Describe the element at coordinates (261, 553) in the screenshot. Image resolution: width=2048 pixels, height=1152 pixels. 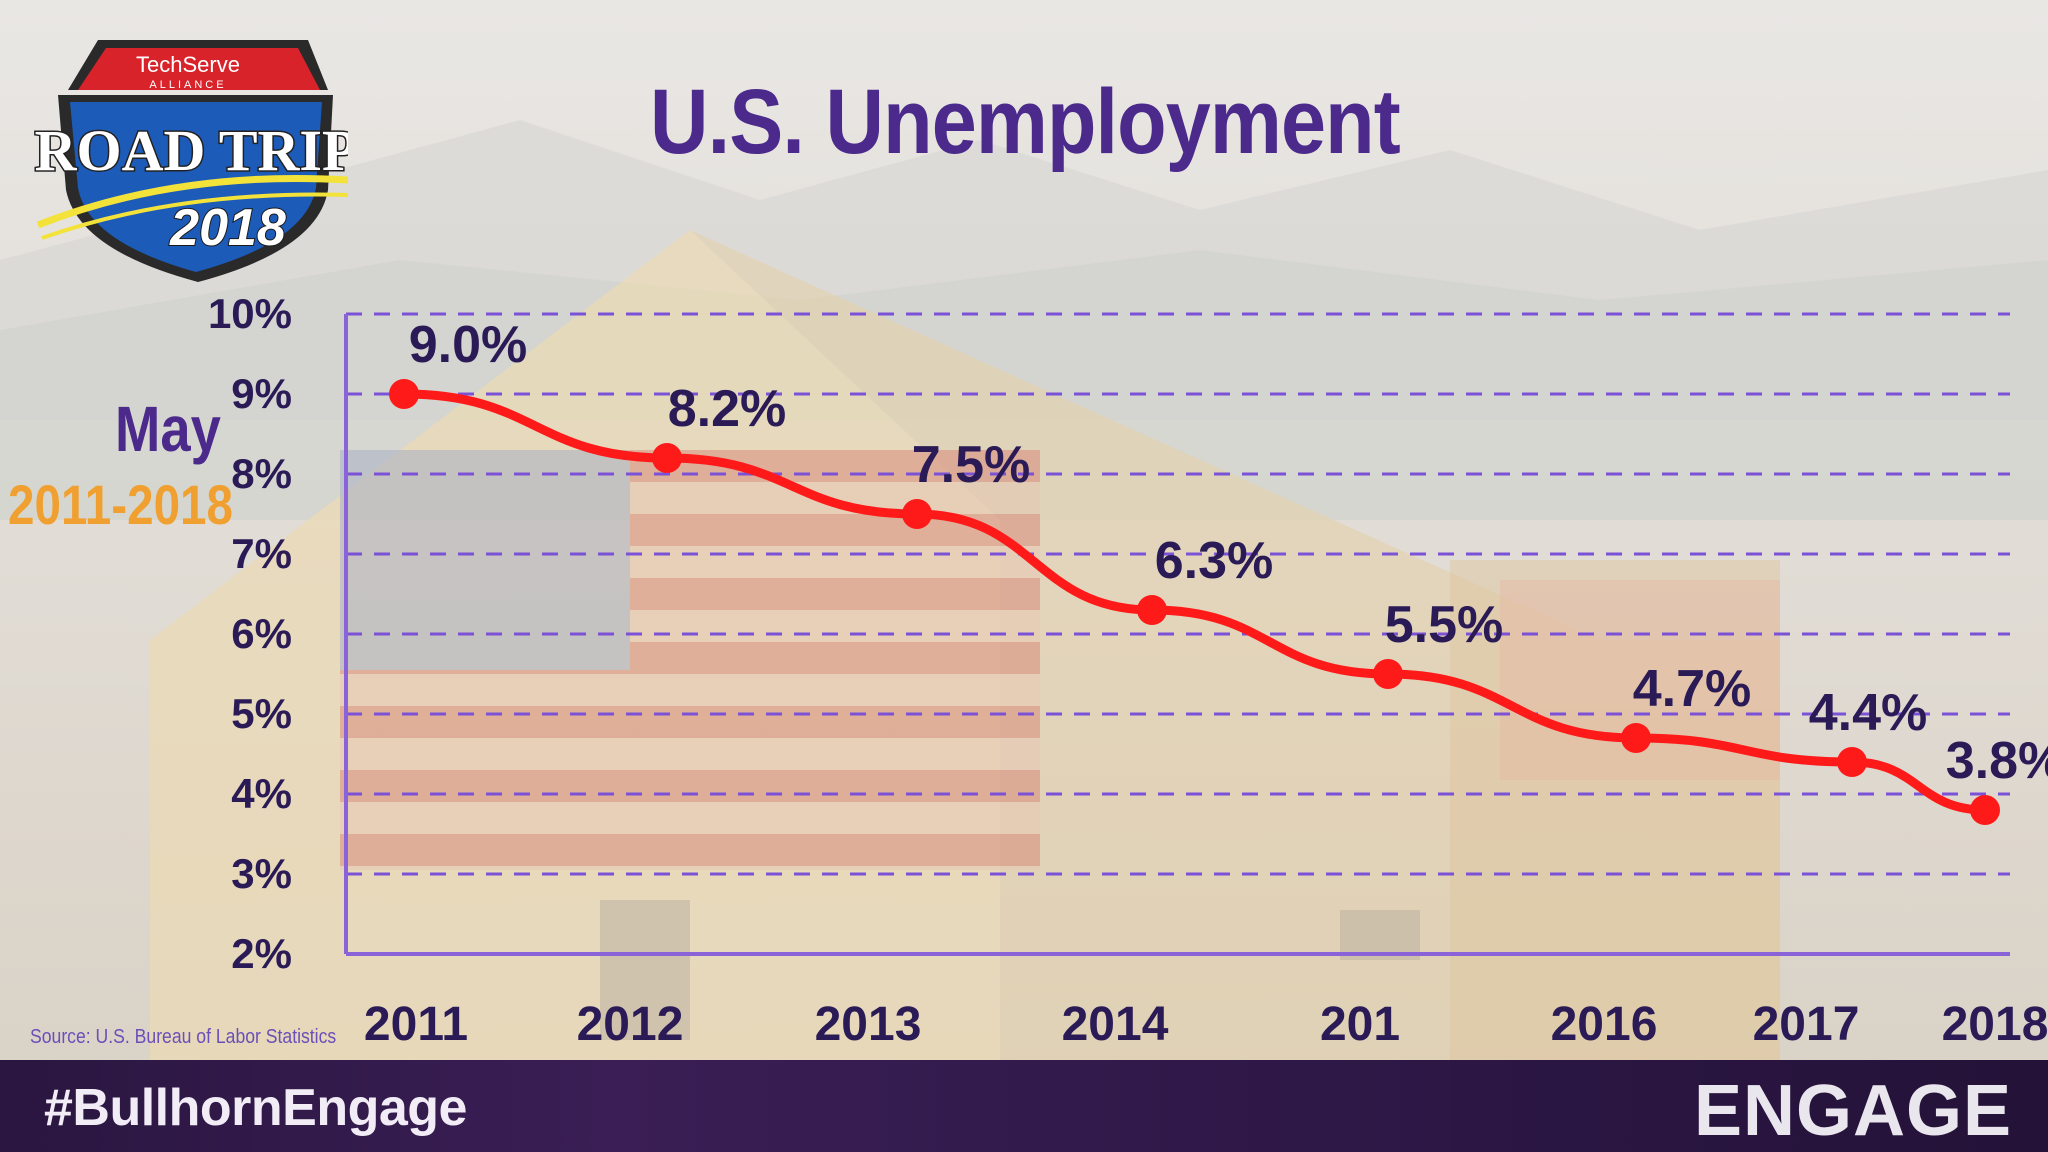
I see `y-tick-label: 7%` at that location.